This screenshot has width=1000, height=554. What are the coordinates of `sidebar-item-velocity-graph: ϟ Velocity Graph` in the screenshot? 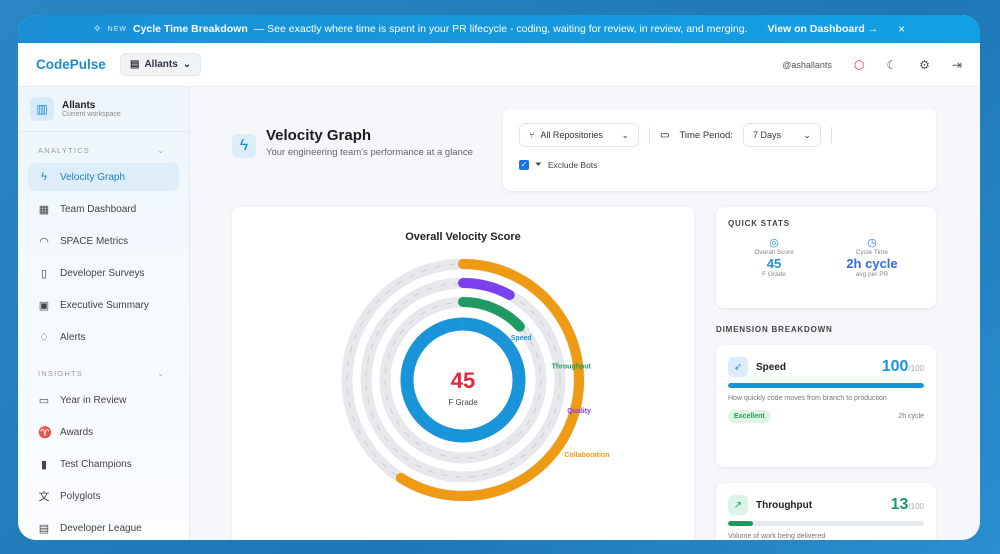 It's located at (103, 177).